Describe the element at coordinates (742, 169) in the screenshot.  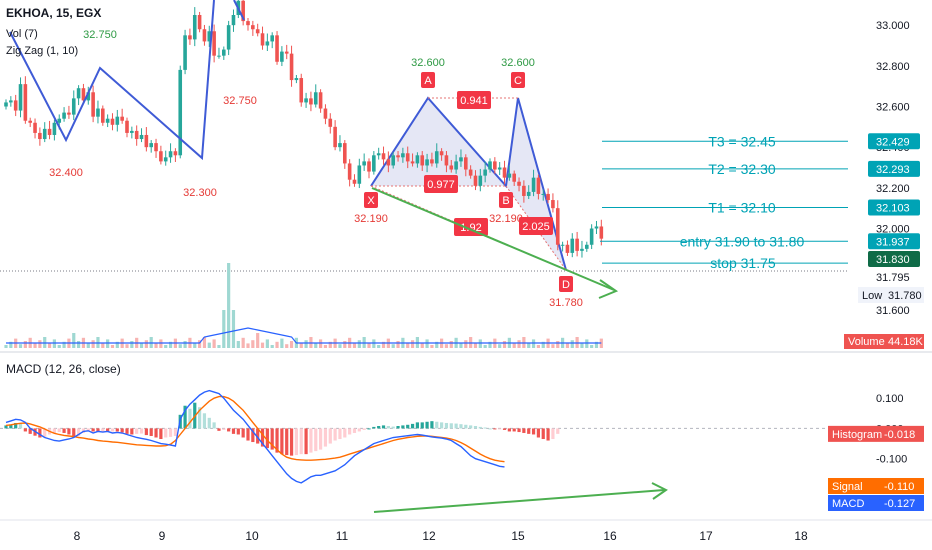
I see `target-label: T2 = 32.30` at that location.